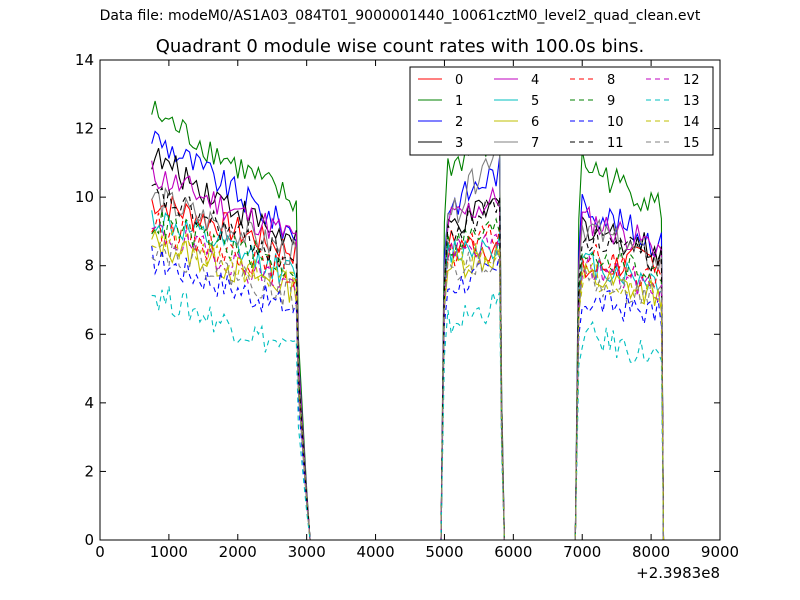  Describe the element at coordinates (535, 143) in the screenshot. I see `legend-label-7: 7` at that location.